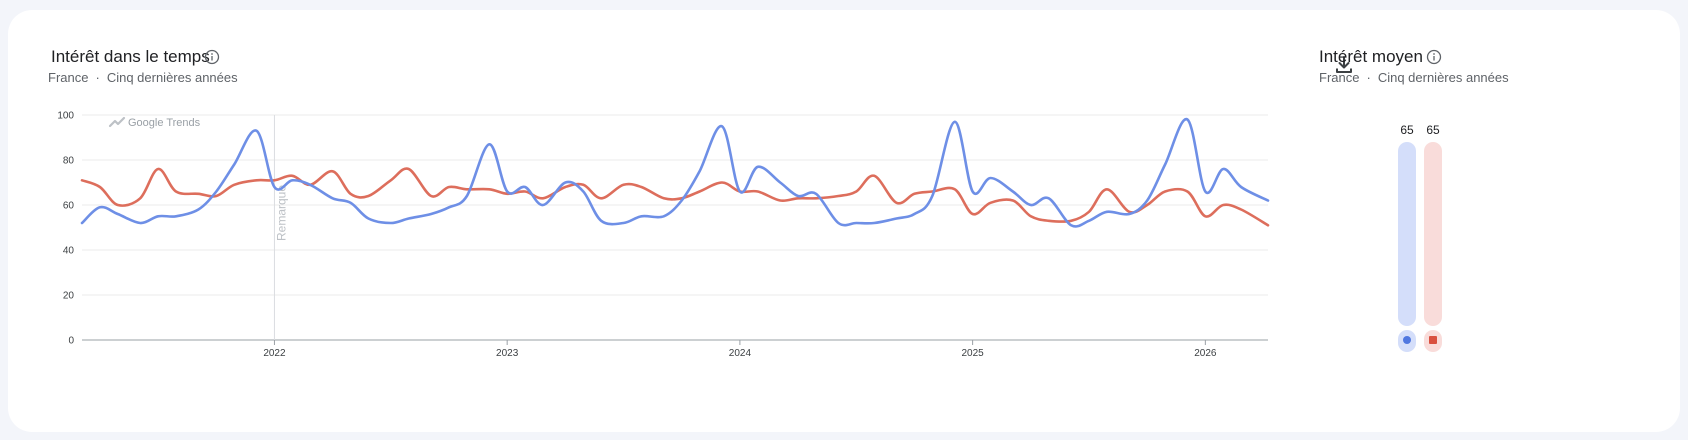  What do you see at coordinates (281, 213) in the screenshot?
I see `annotation-label: Remarque` at bounding box center [281, 213].